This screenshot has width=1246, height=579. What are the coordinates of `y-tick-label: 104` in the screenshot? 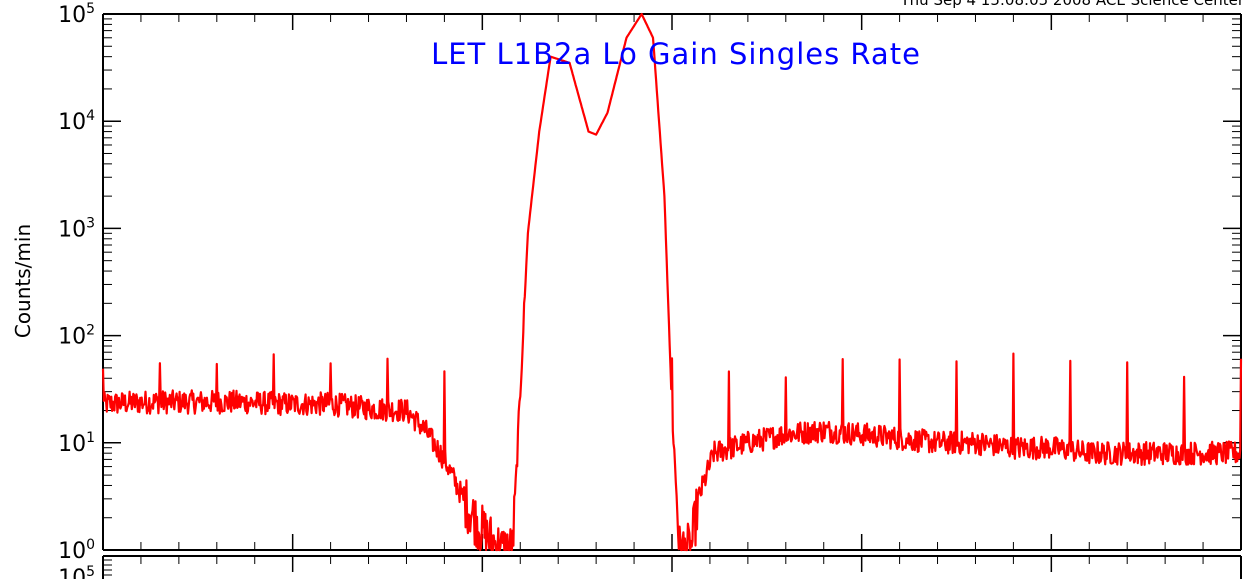 It's located at (76, 121).